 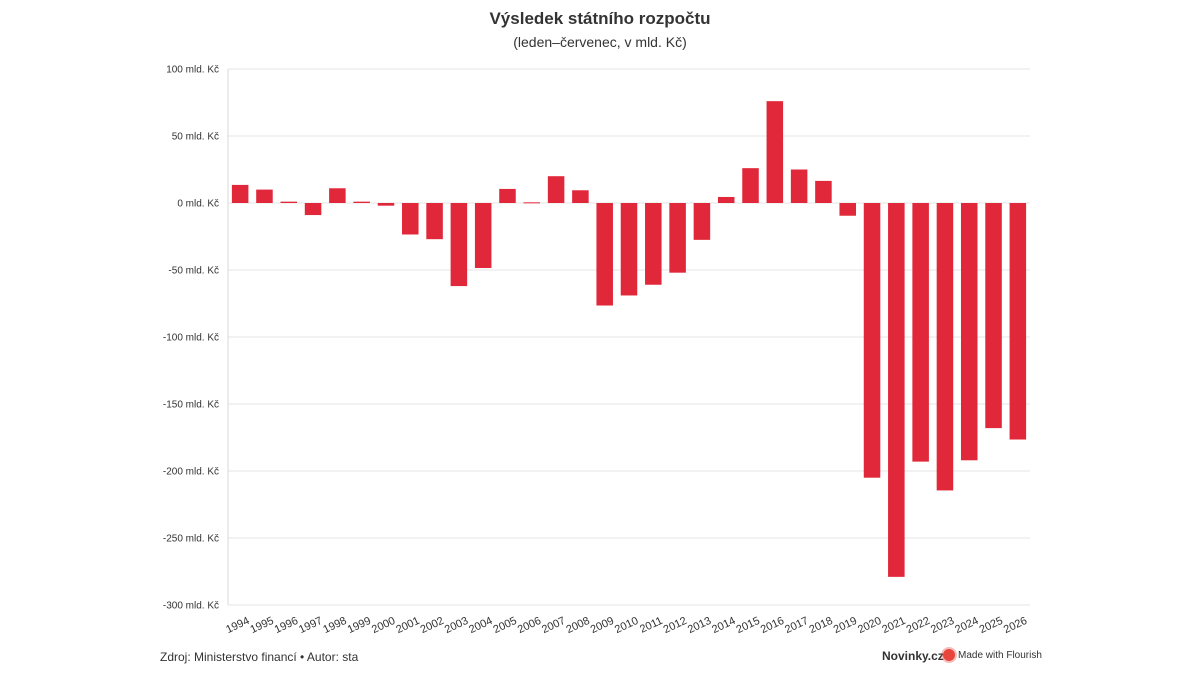 I want to click on y-tick-label: 100 mld. Kč, so click(x=192, y=70).